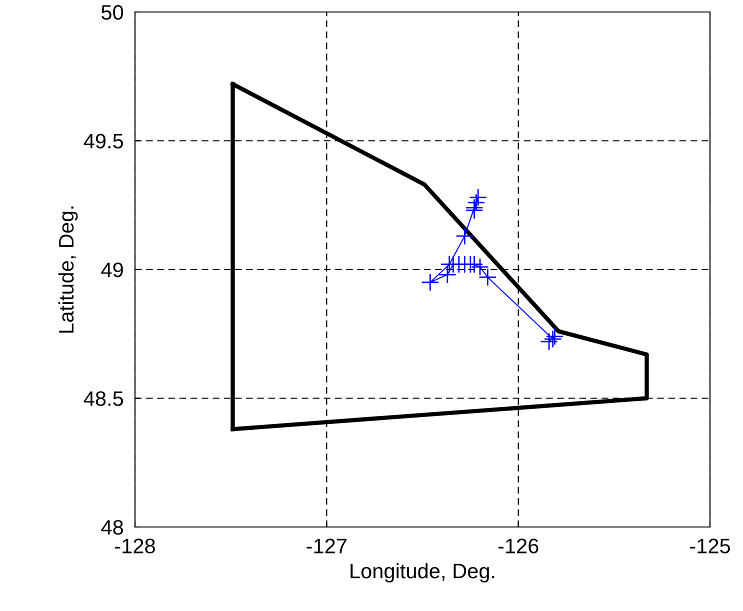  I want to click on x-tick-label: -128, so click(135, 546).